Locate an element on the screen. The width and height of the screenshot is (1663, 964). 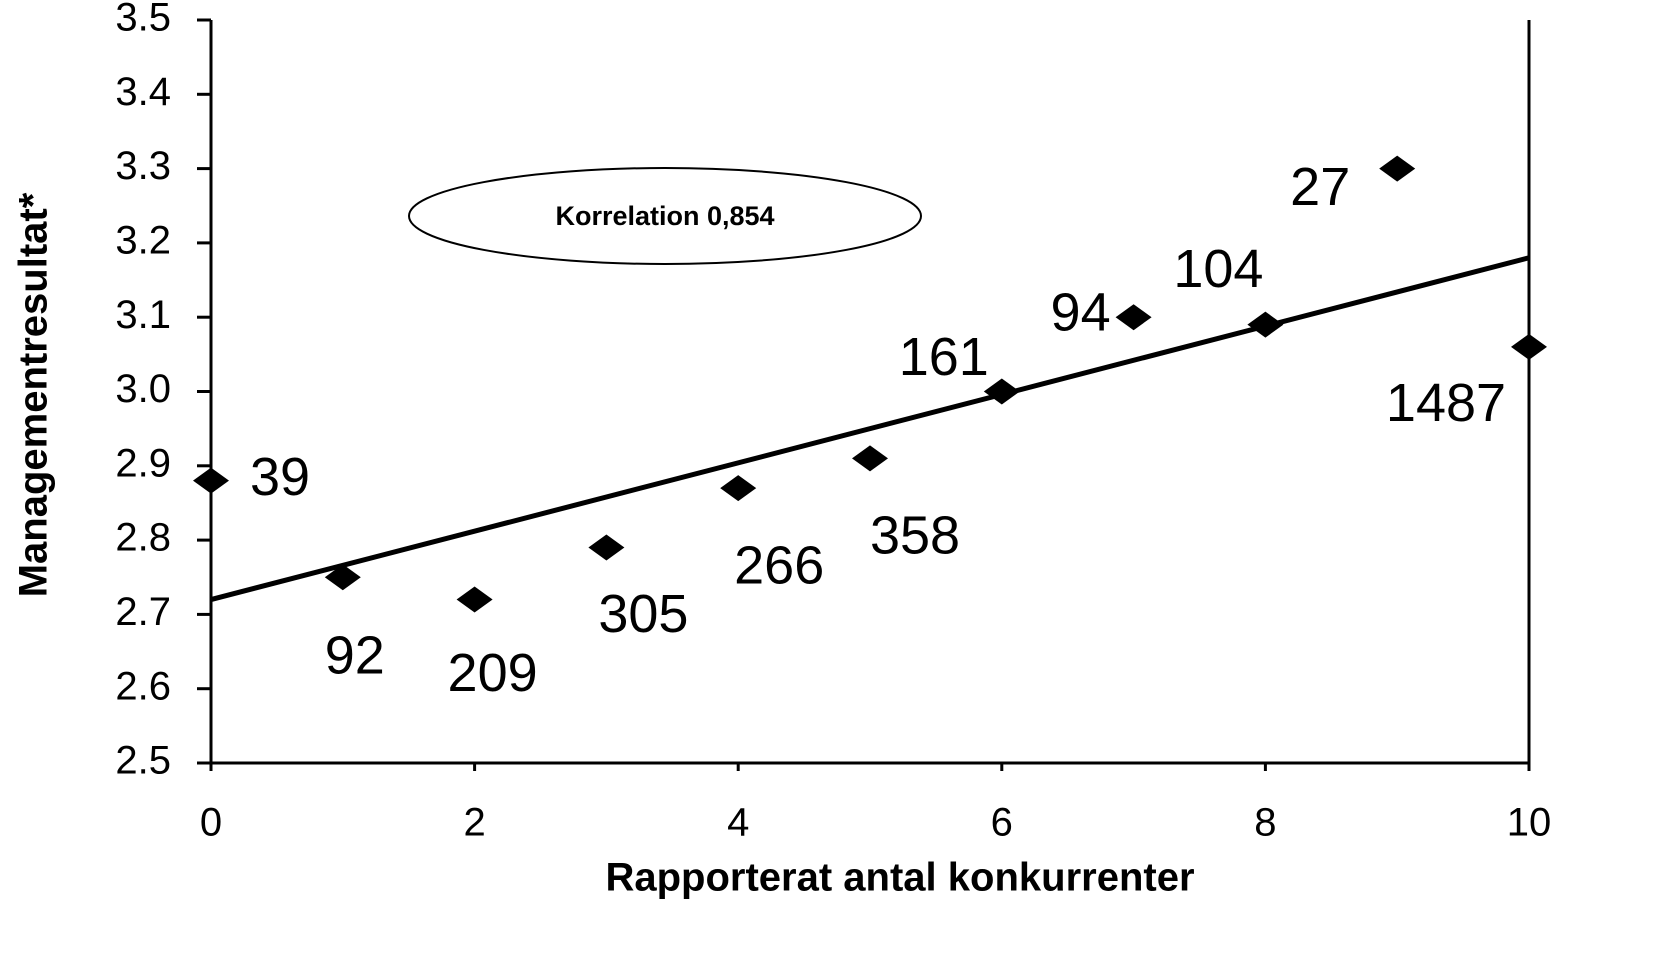
point-label: 39 is located at coordinates (280, 477).